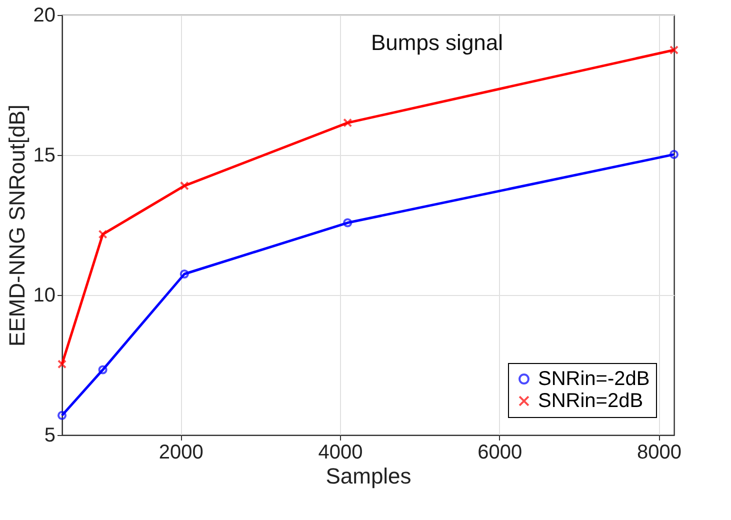  What do you see at coordinates (594, 379) in the screenshot?
I see `legend-label: SNRin=-2dB` at bounding box center [594, 379].